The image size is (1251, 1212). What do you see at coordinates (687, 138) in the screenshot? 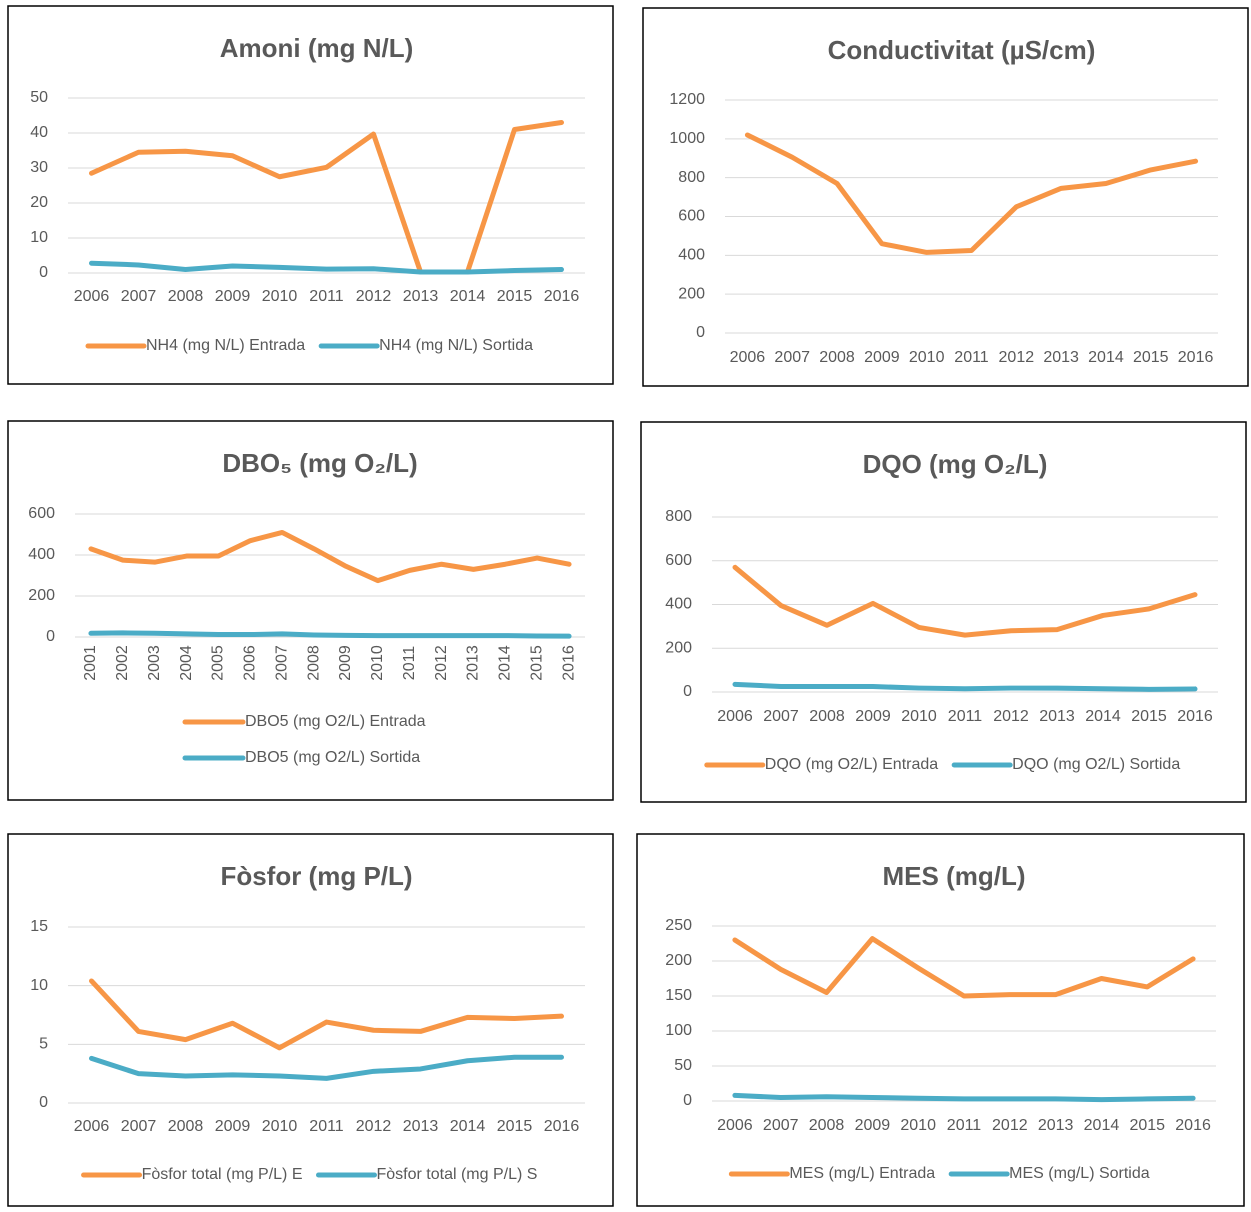
I see `y-tick-label: 1000` at bounding box center [687, 138].